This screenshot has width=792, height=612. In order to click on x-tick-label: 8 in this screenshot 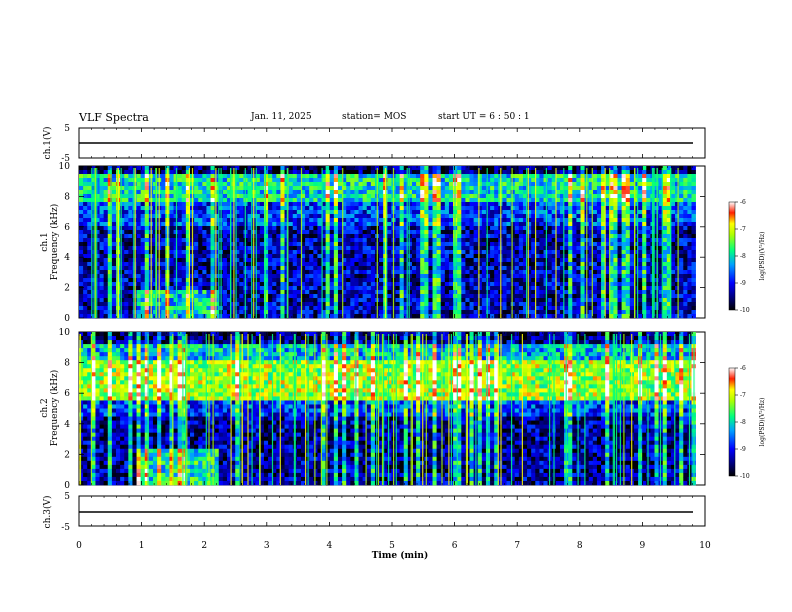, I will do `click(580, 546)`.